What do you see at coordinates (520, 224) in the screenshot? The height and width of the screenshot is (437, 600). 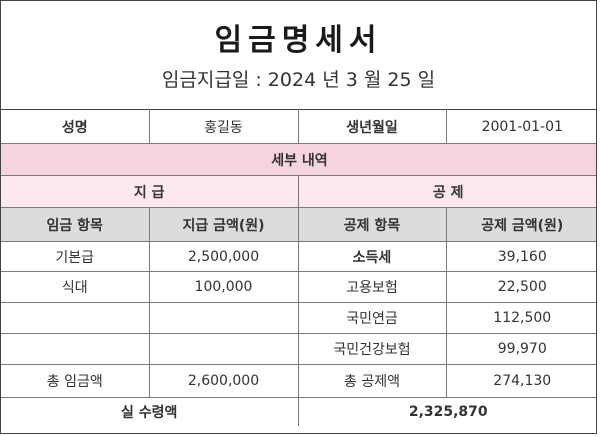 I see `deduction-amount-header: 공제 금액(원)` at bounding box center [520, 224].